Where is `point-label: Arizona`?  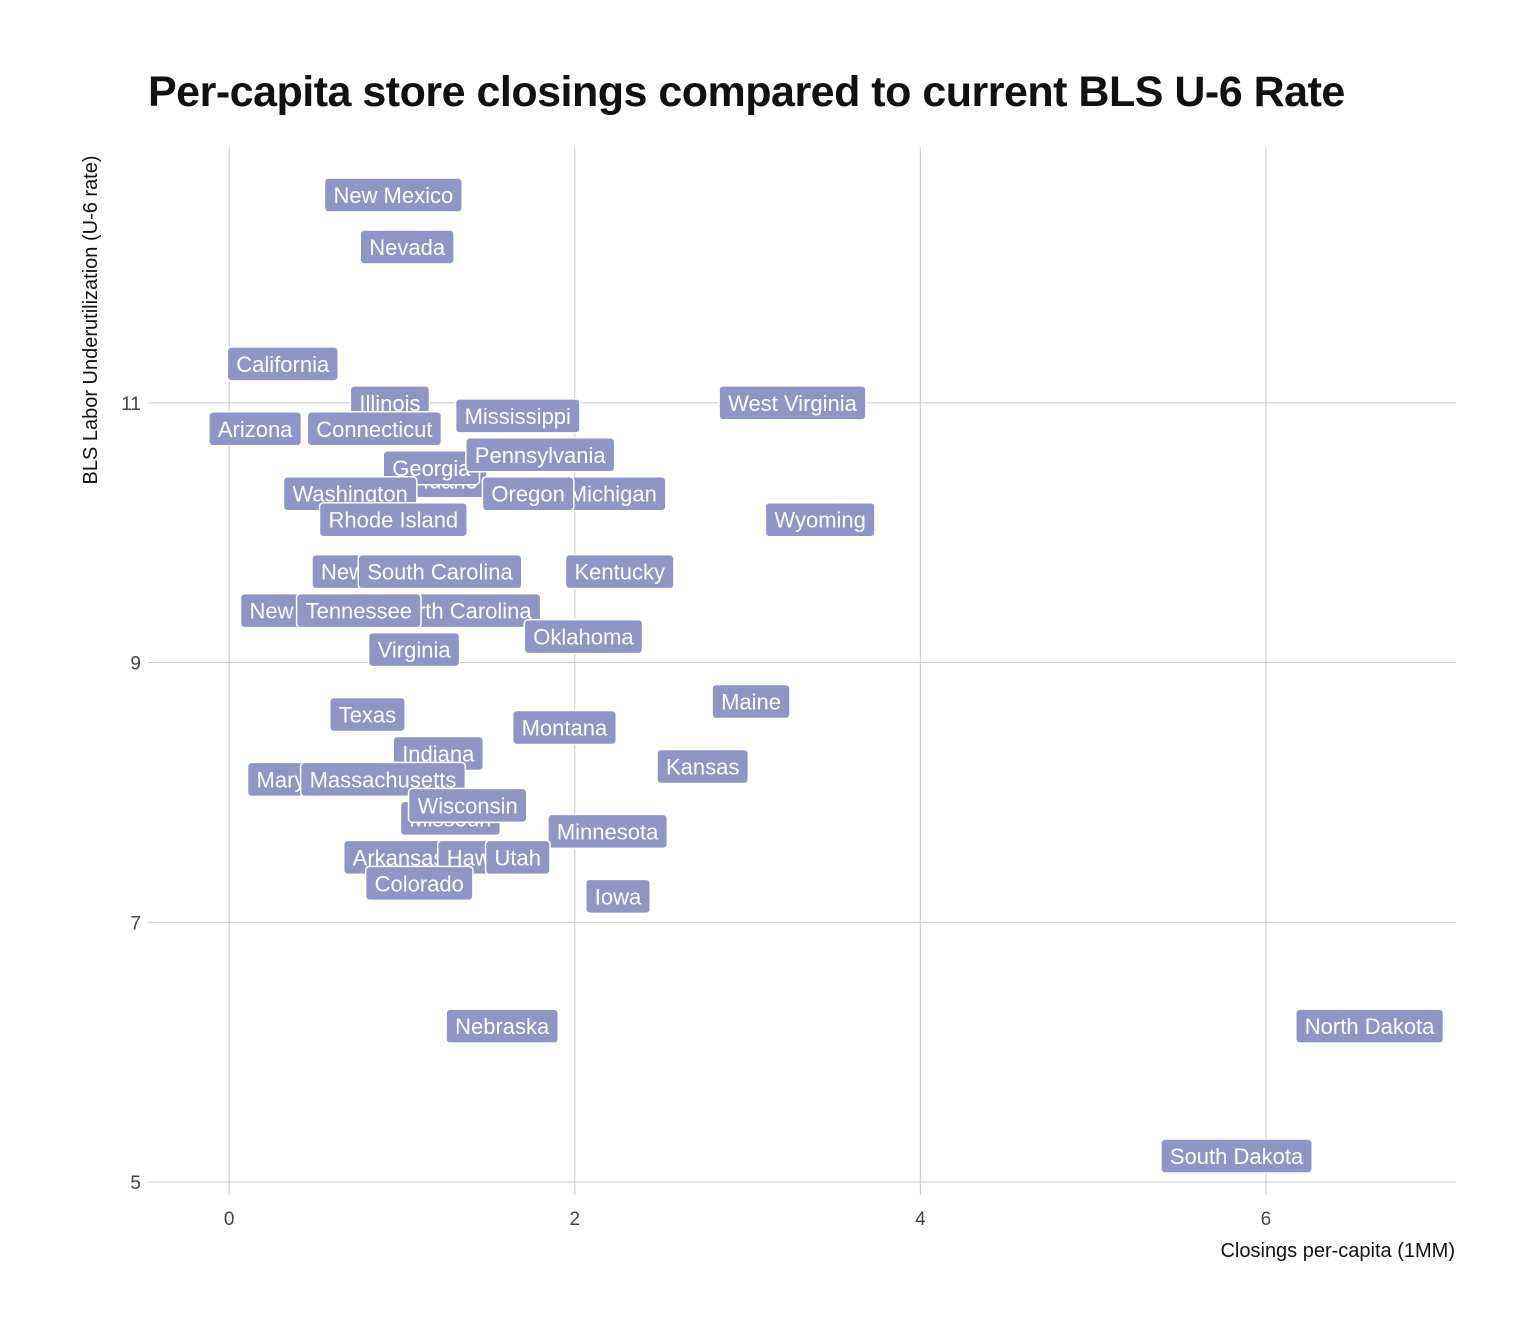
point-label: Arizona is located at coordinates (255, 429).